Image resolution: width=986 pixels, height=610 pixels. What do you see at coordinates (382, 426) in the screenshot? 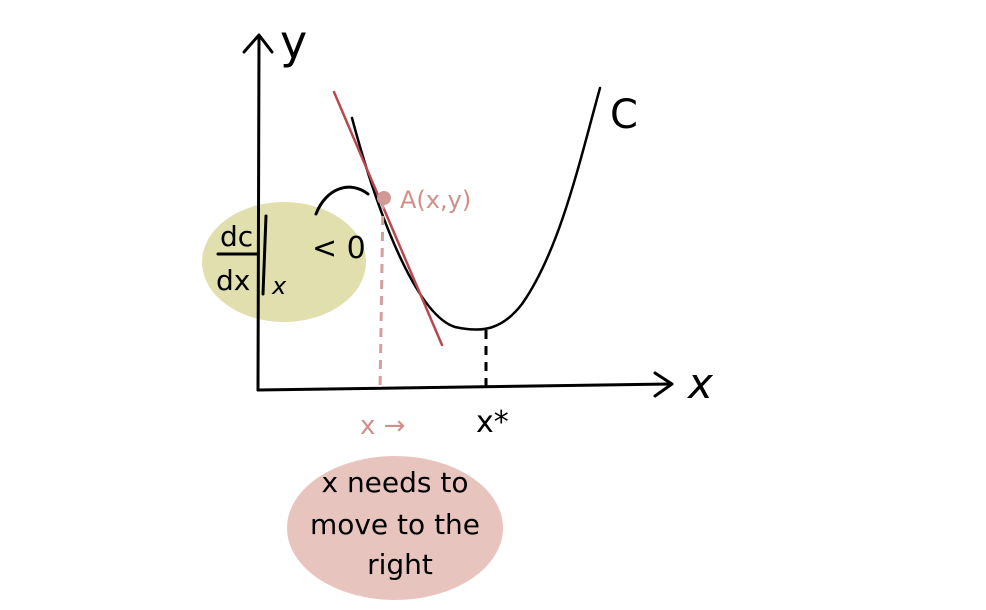
I see `x-position-marker: x →` at bounding box center [382, 426].